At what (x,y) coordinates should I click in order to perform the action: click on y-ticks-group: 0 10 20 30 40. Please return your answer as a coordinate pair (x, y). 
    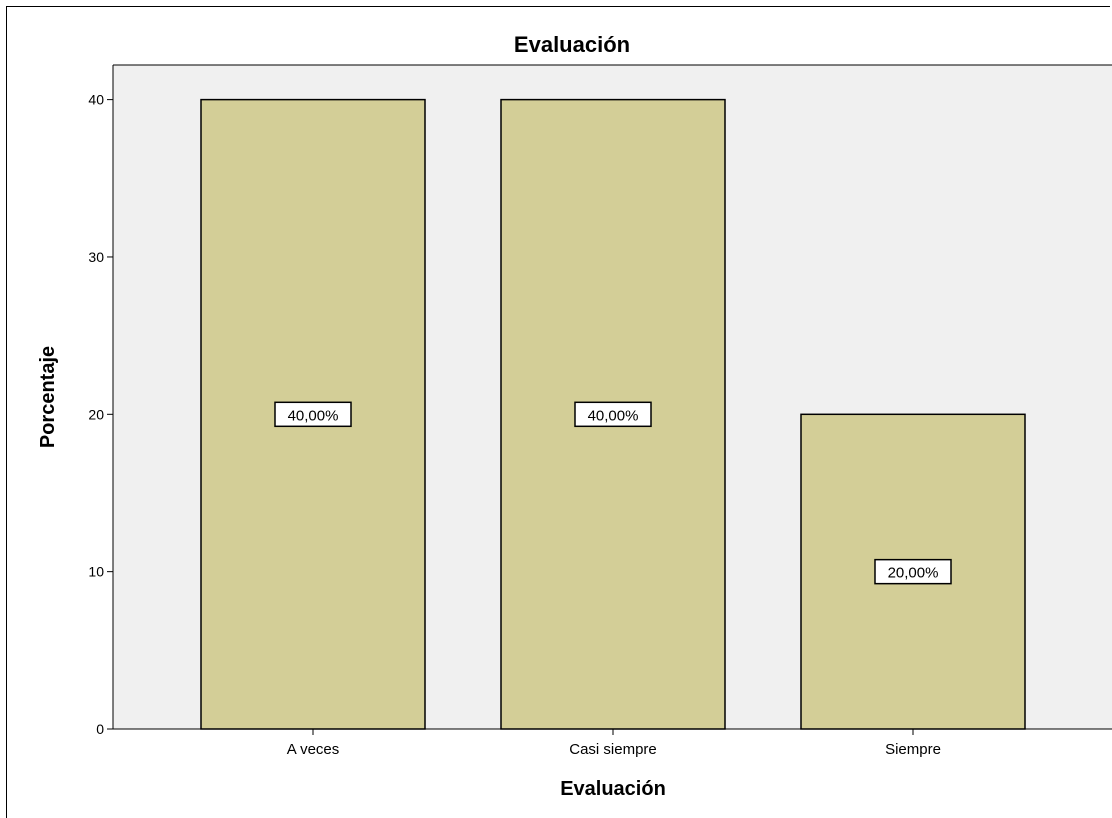
    Looking at the image, I should click on (100, 414).